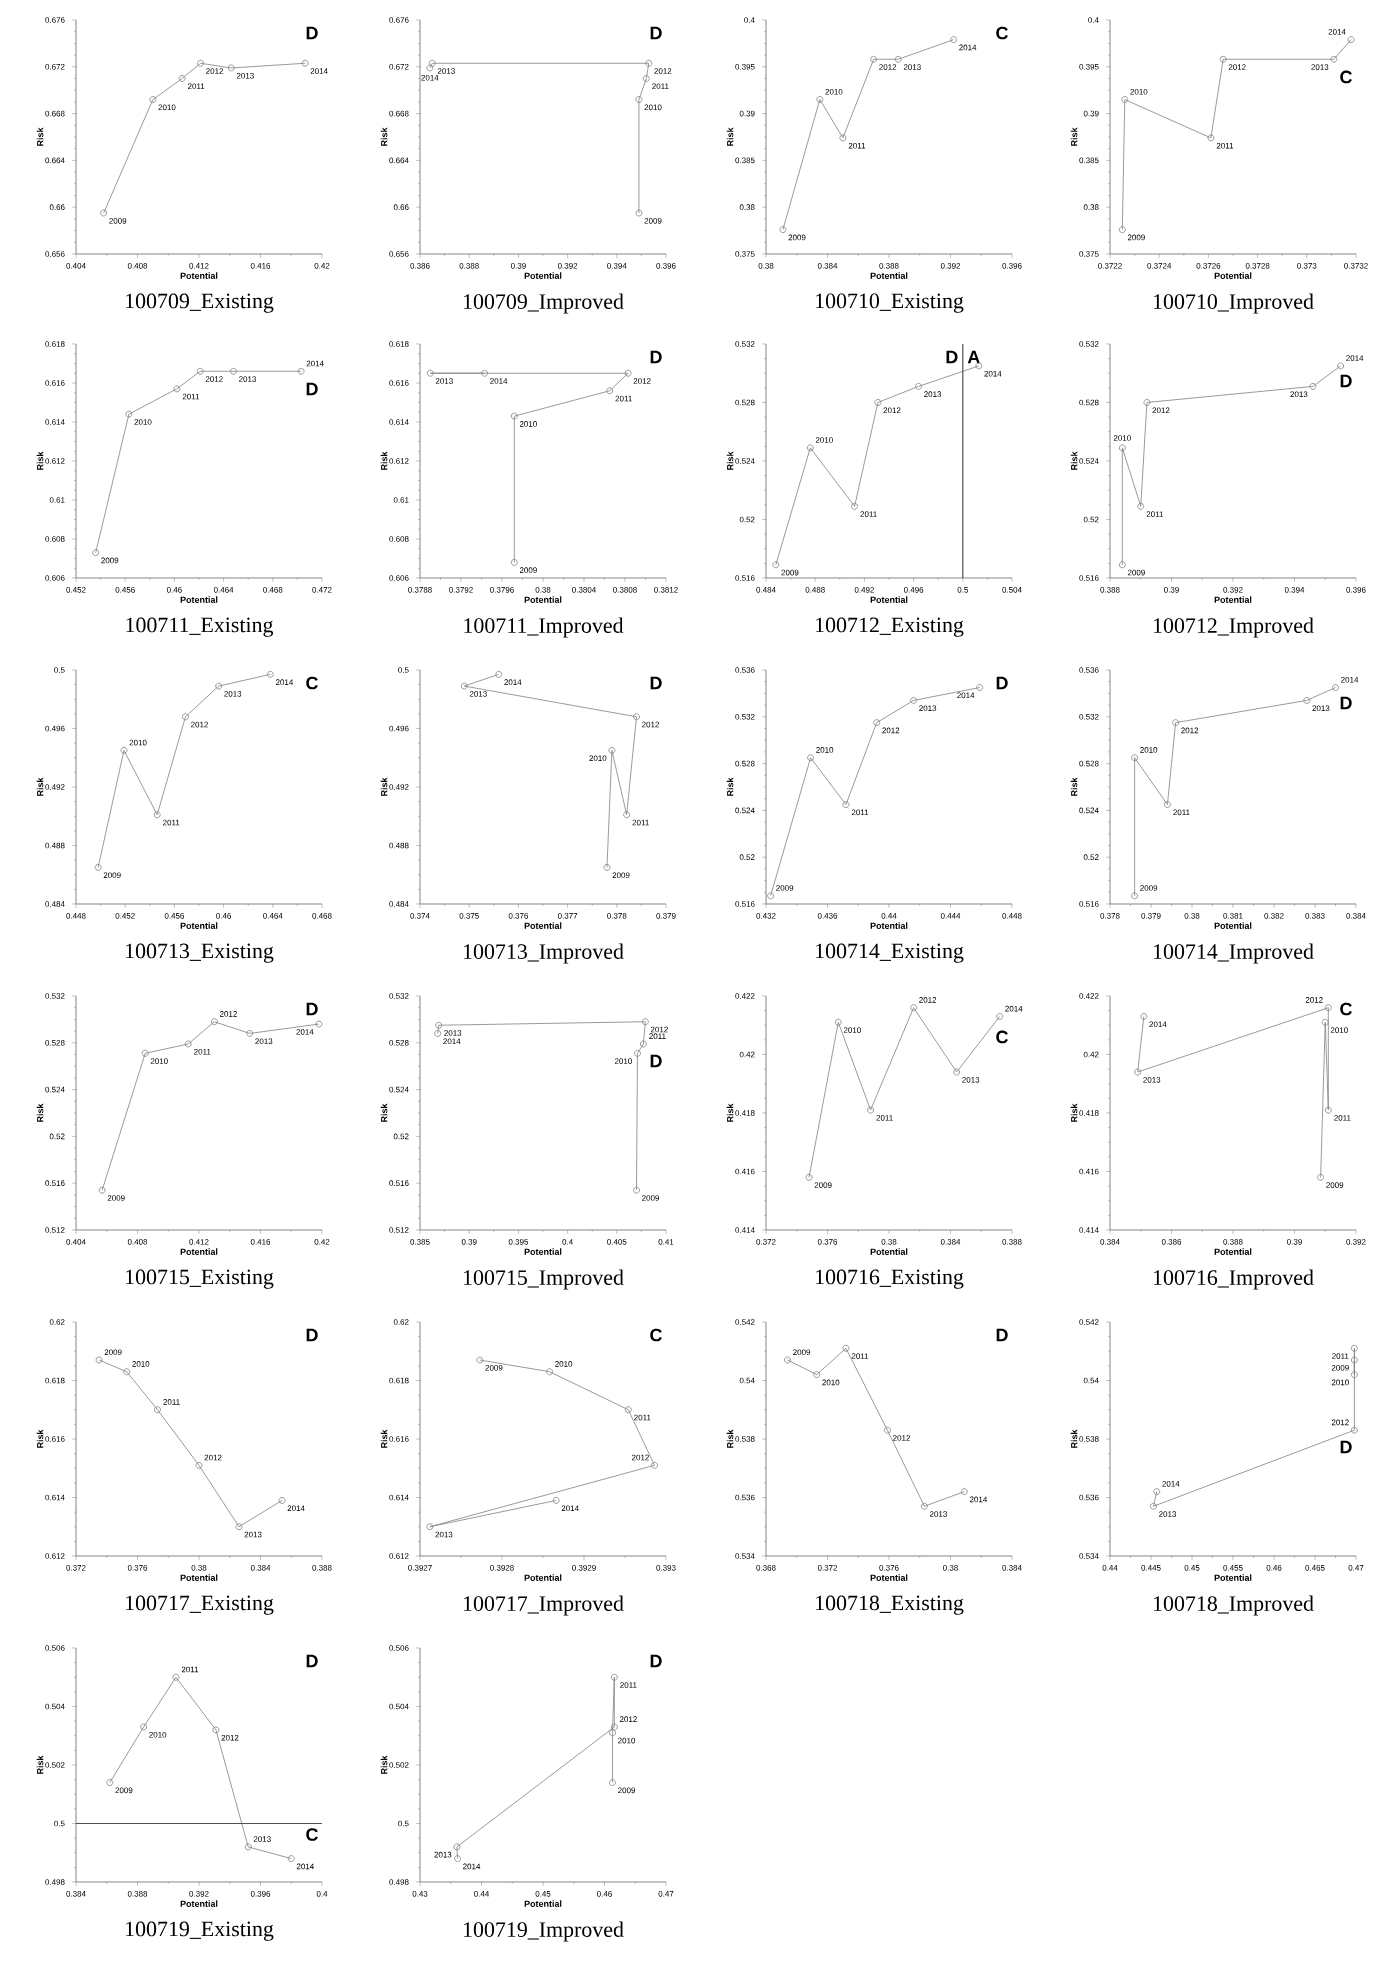 The image size is (1386, 1964). I want to click on text: 100715_Improved, so click(543, 1279).